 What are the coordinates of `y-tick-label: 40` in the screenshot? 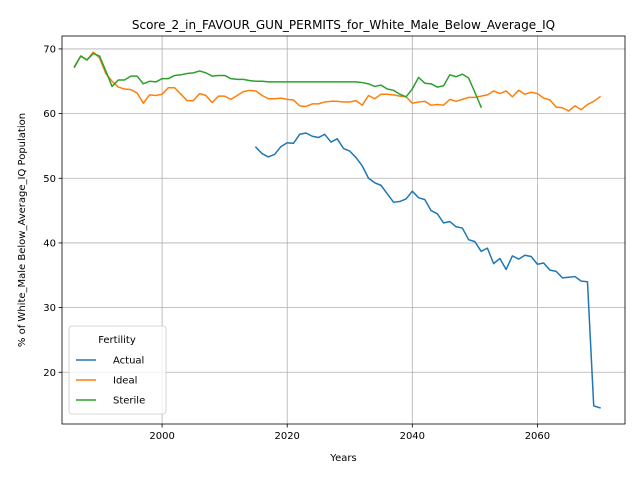 It's located at (49, 243).